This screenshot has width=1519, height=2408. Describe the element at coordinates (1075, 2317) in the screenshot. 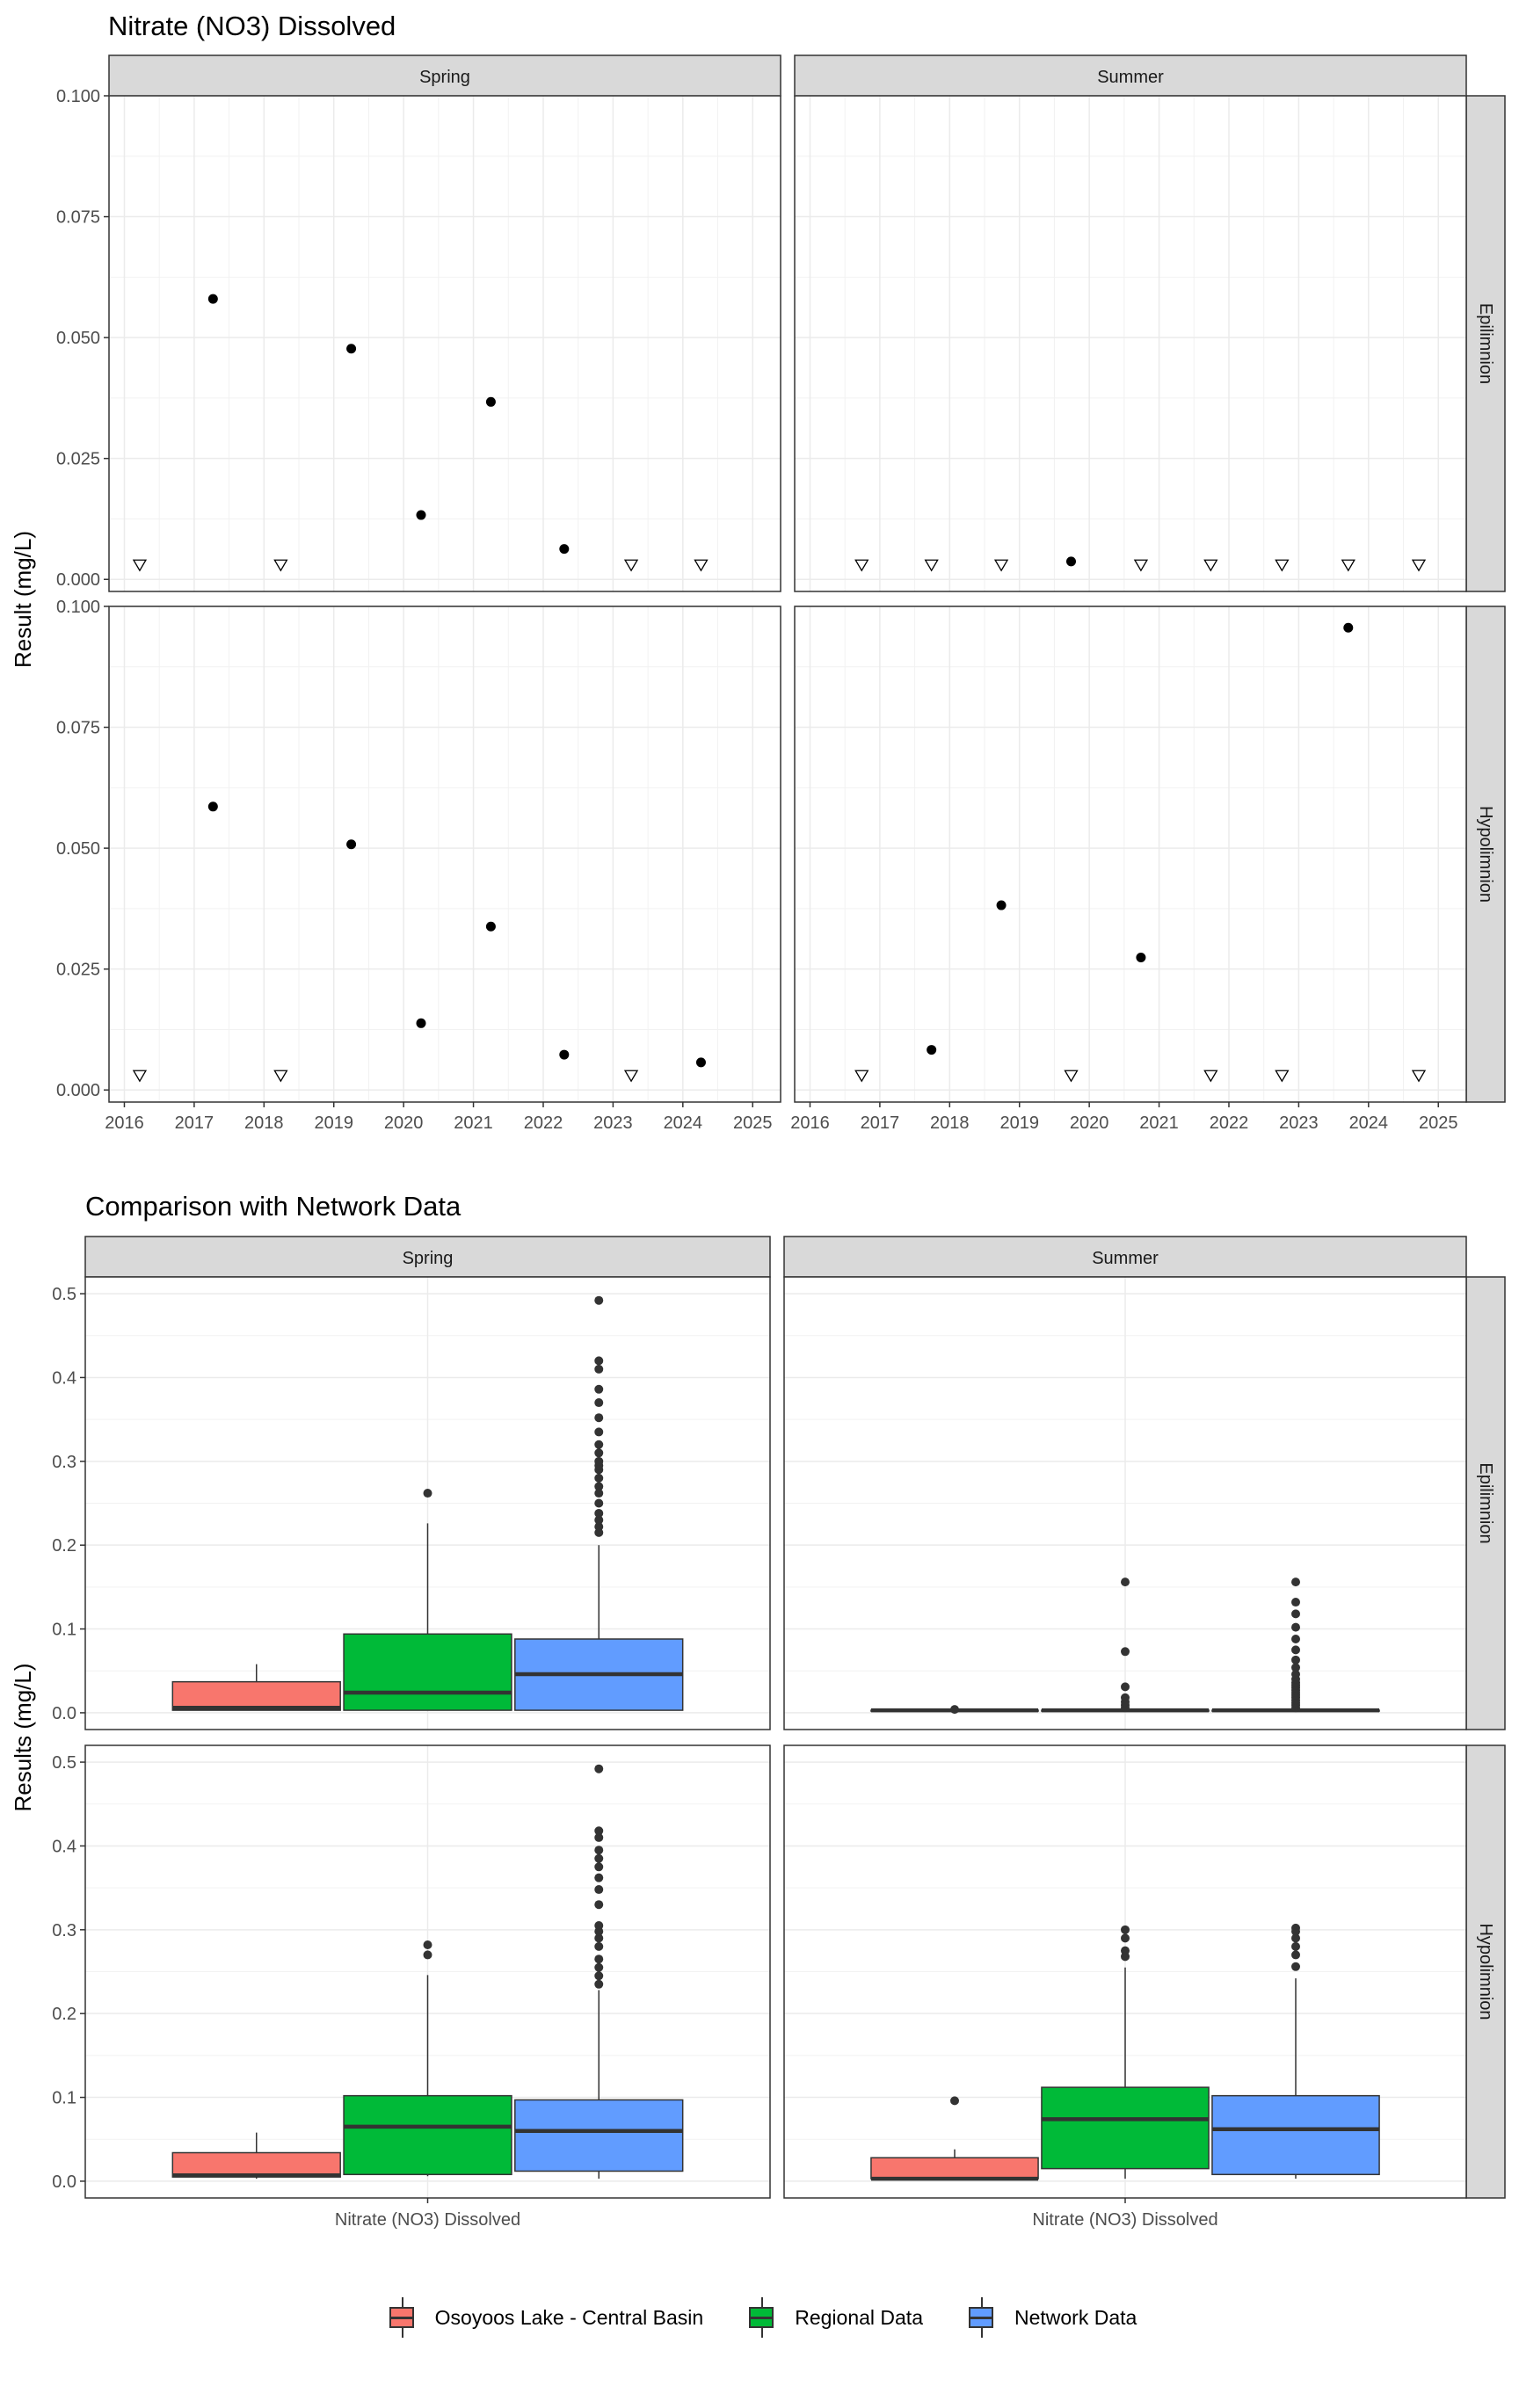

I see `legend-label-network: Network Data` at that location.